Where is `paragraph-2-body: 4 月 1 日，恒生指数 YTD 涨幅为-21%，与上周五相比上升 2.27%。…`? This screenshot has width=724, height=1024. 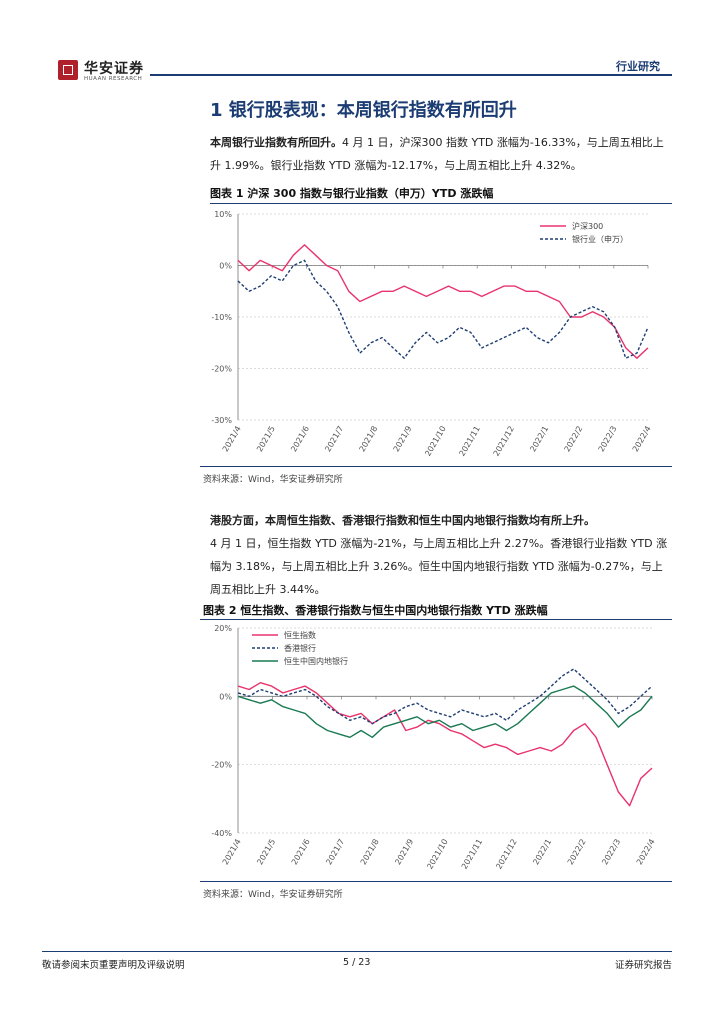 paragraph-2-body: 4 月 1 日，恒生指数 YTD 涨幅为-21%，与上周五相比上升 2.27%。… is located at coordinates (439, 566).